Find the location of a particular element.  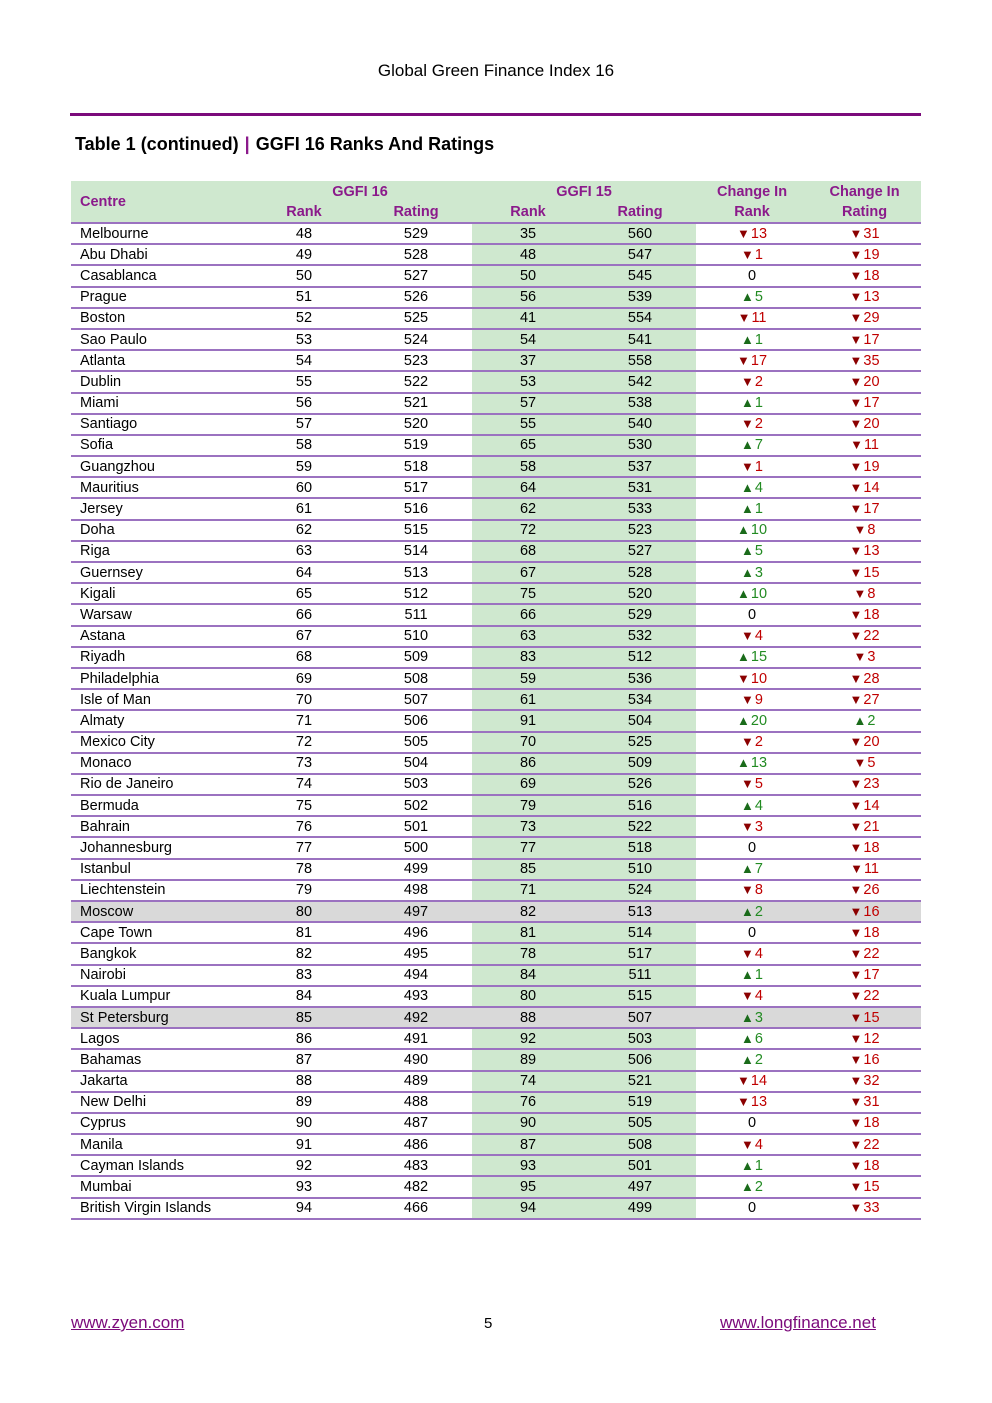

table-row: Atlanta 54 523 37 558 ▼17 ▼35 is located at coordinates (496, 361).